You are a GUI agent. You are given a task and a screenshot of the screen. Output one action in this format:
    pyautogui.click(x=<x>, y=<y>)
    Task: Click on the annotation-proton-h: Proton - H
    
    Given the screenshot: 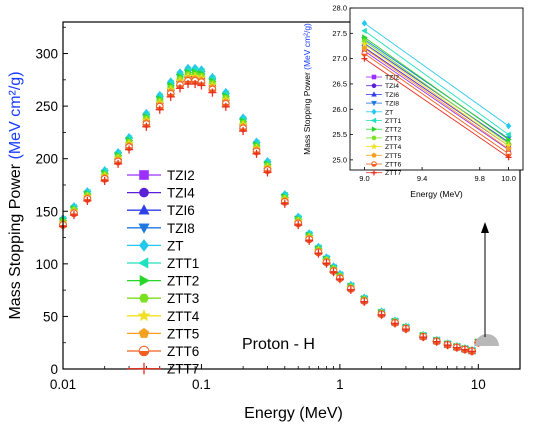 What is the action you would take?
    pyautogui.click(x=278, y=344)
    